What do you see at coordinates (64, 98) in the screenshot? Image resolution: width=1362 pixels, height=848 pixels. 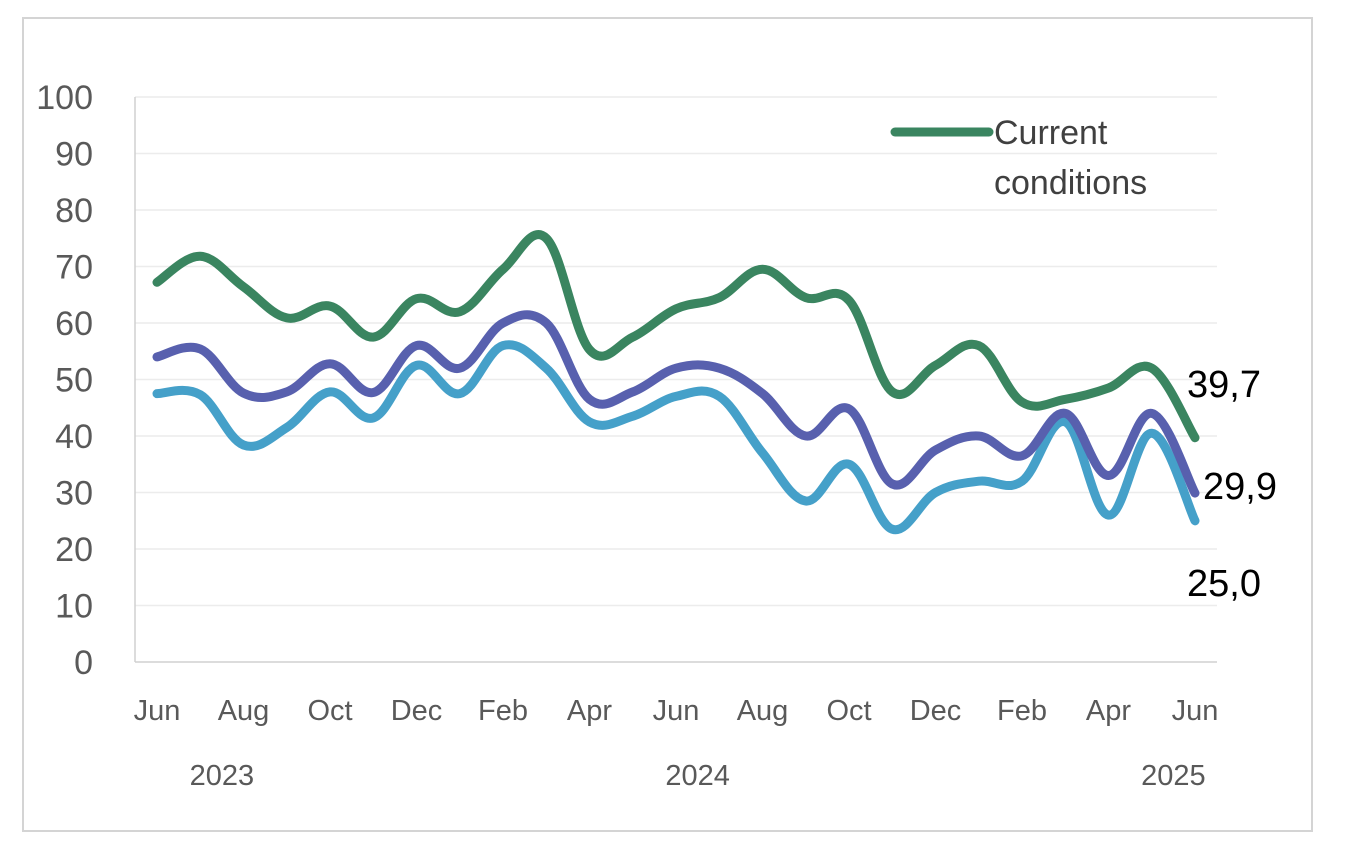 I see `y-tick-label-100: 100` at bounding box center [64, 98].